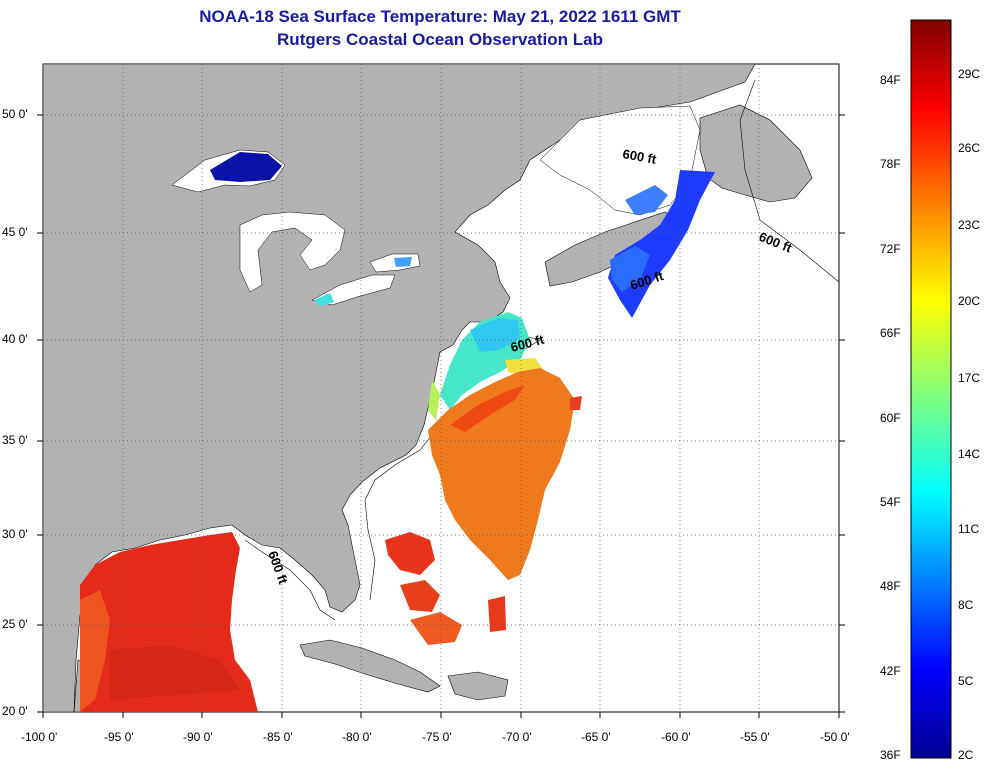 This screenshot has width=984, height=770. Describe the element at coordinates (353, 290) in the screenshot. I see `lake-erie` at that location.